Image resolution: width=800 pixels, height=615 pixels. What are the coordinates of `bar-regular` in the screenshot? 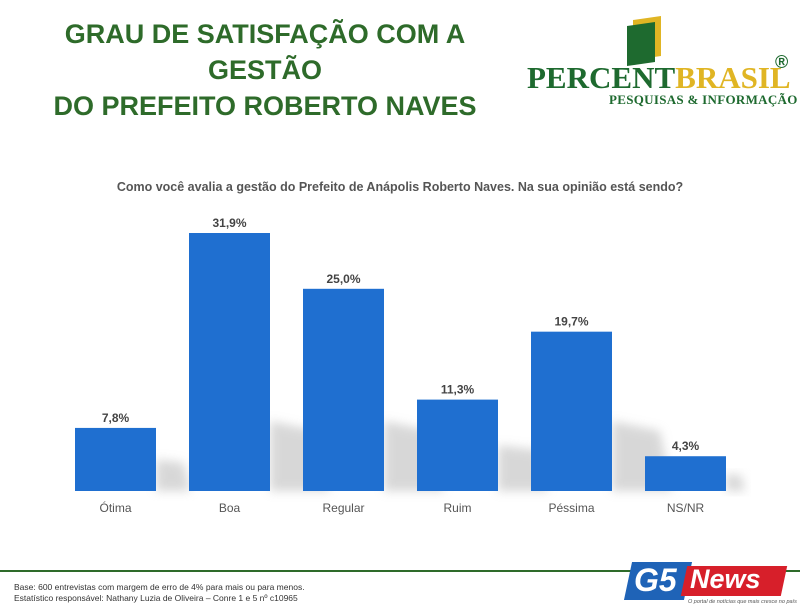 It's located at (343, 389).